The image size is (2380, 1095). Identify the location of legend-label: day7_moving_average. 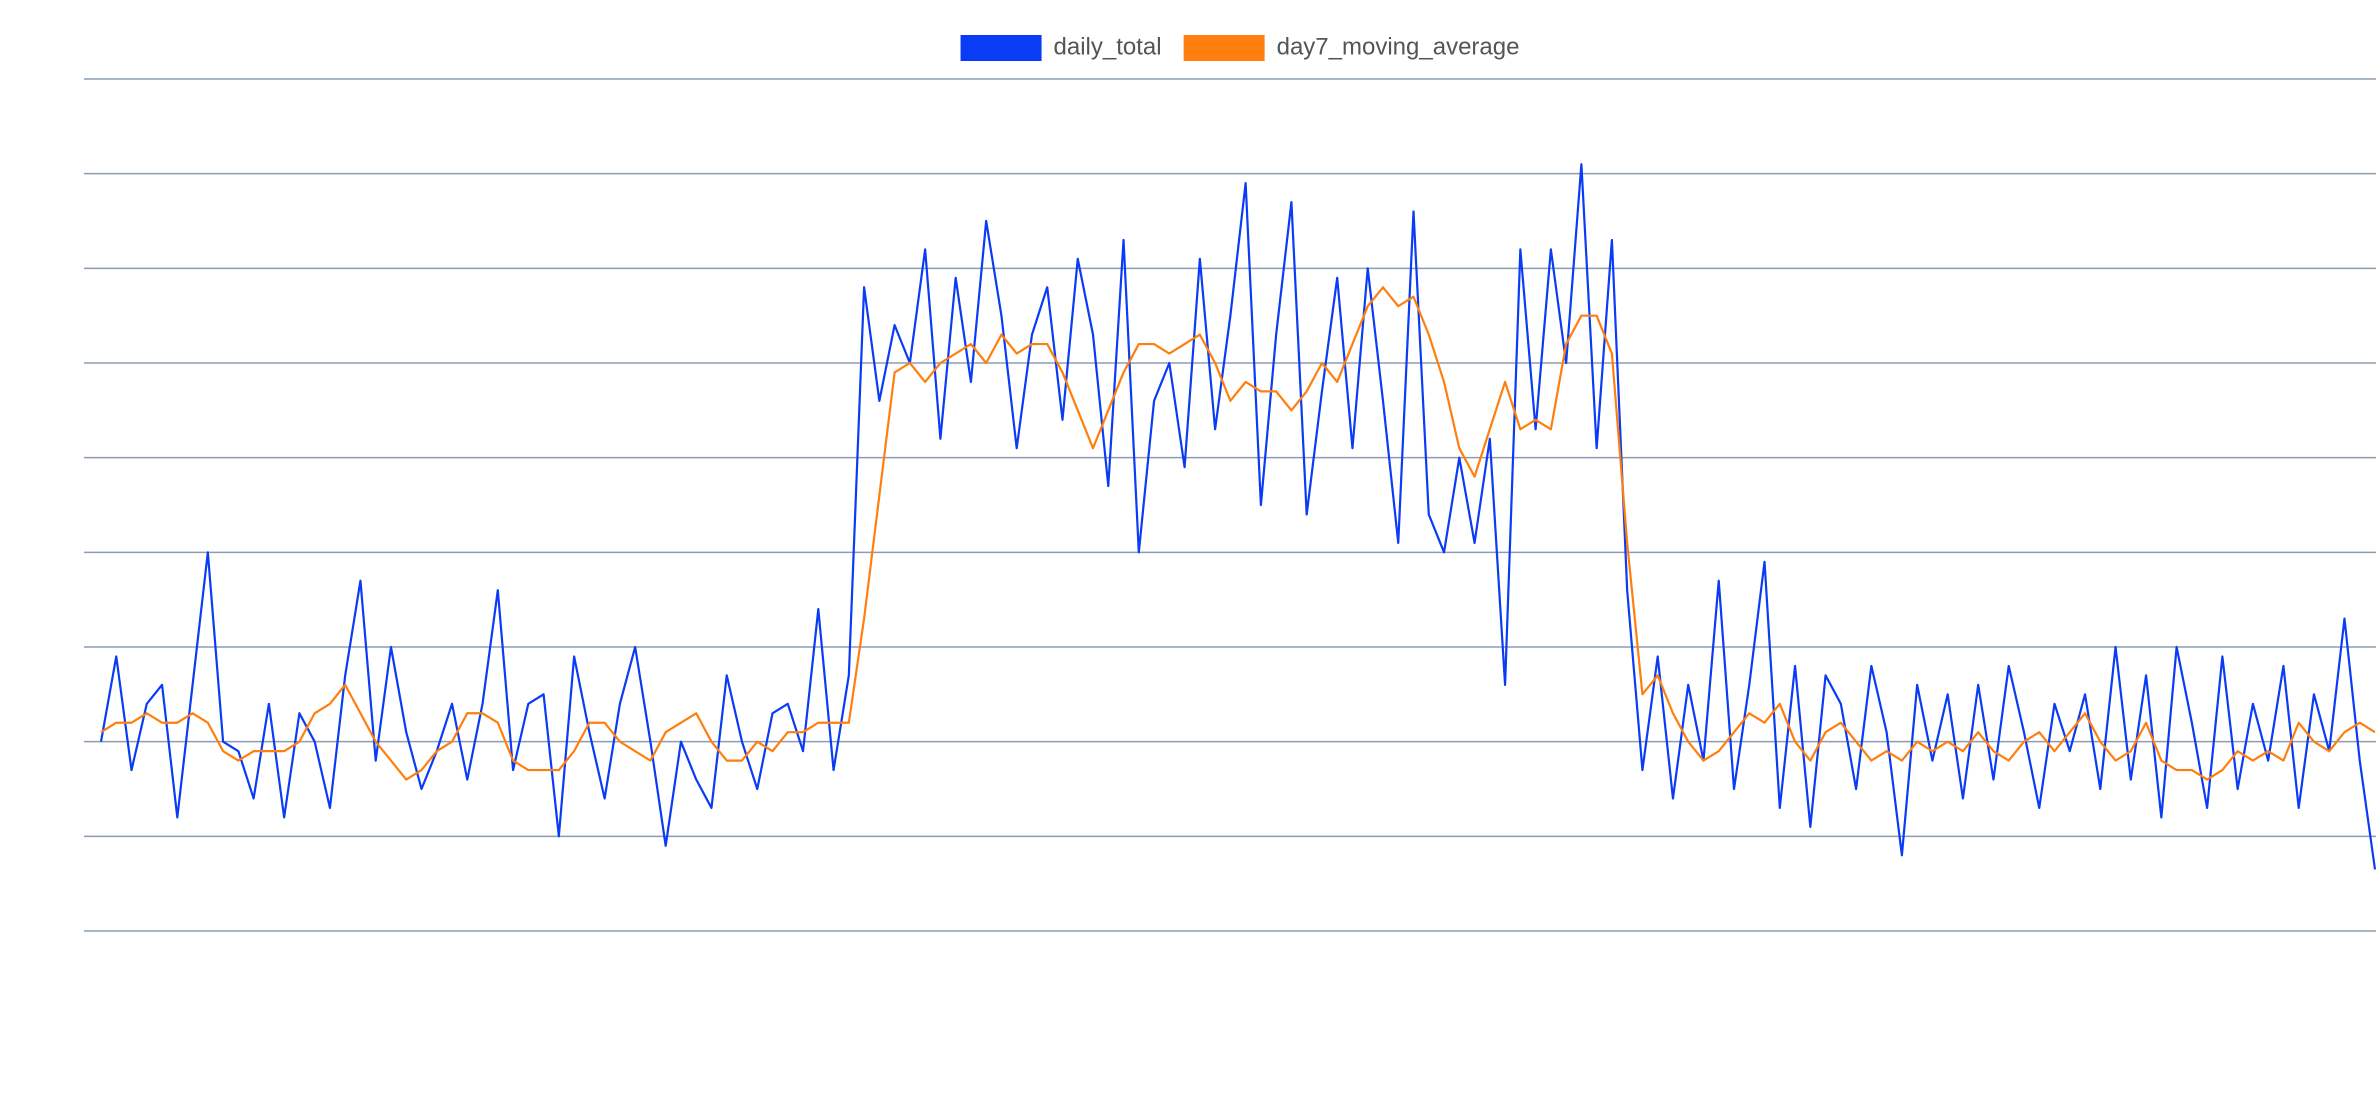
(1398, 46).